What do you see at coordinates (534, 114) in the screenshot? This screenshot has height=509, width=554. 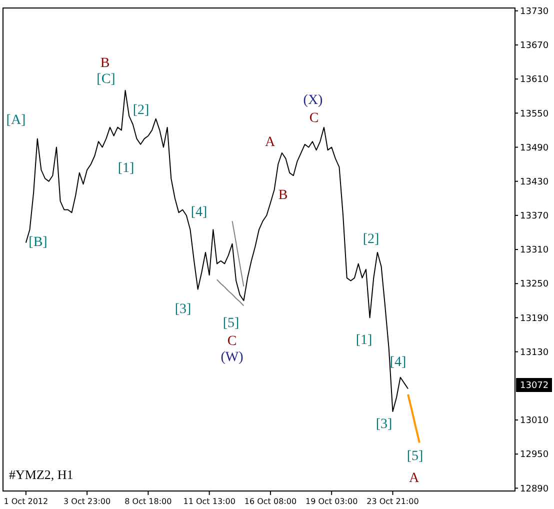 I see `y-tick-label: 13550` at bounding box center [534, 114].